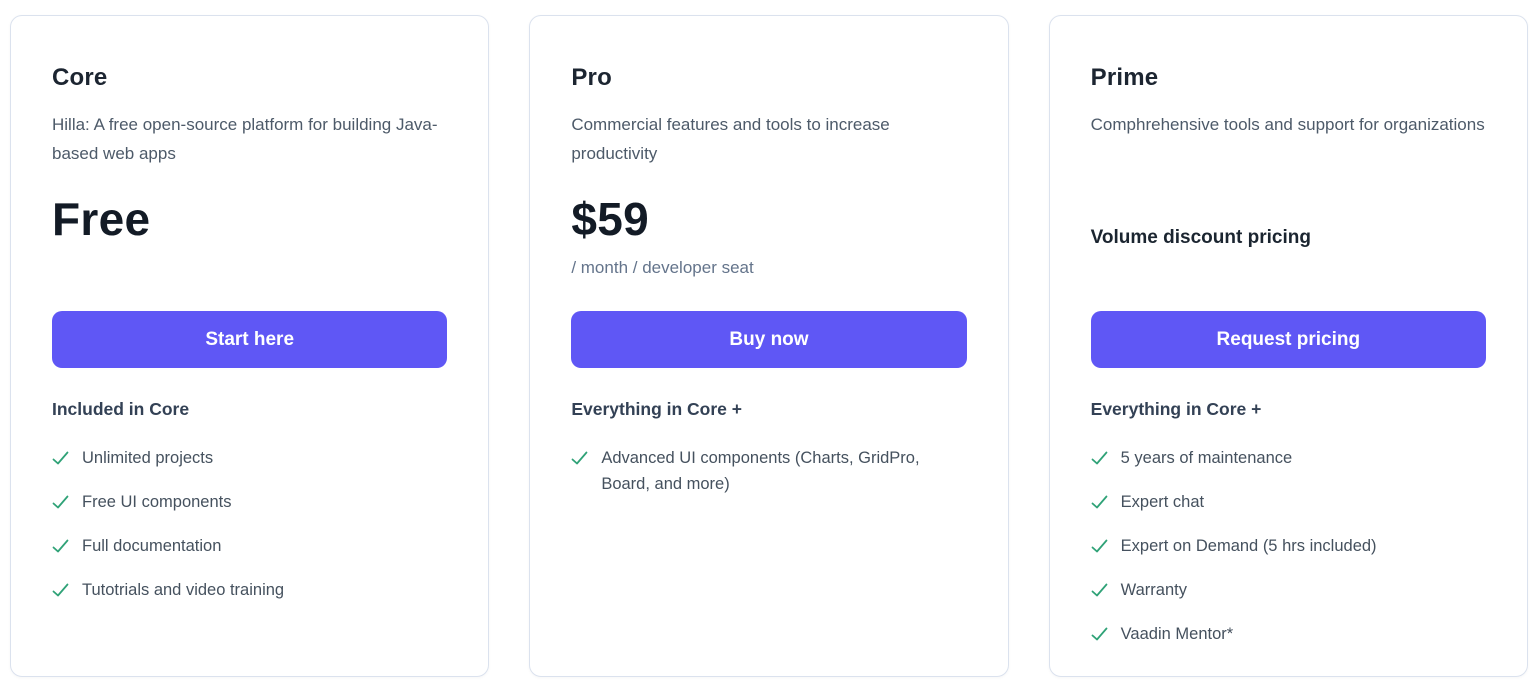 This screenshot has height=687, width=1537. What do you see at coordinates (1206, 458) in the screenshot?
I see `feature-label: 5 years of maintenance` at bounding box center [1206, 458].